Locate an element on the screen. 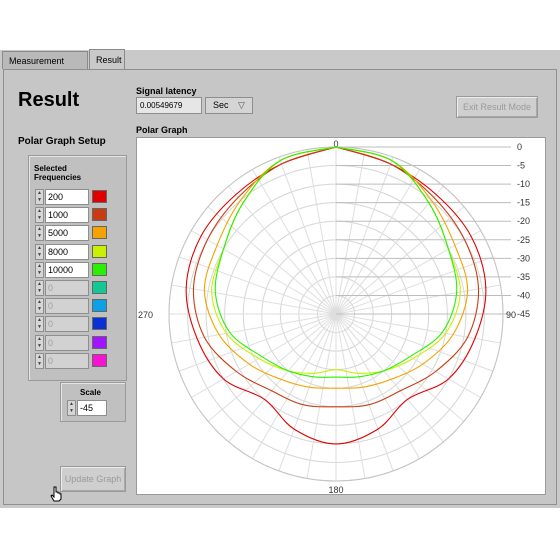  frequency-input: 8000 is located at coordinates (67, 251).